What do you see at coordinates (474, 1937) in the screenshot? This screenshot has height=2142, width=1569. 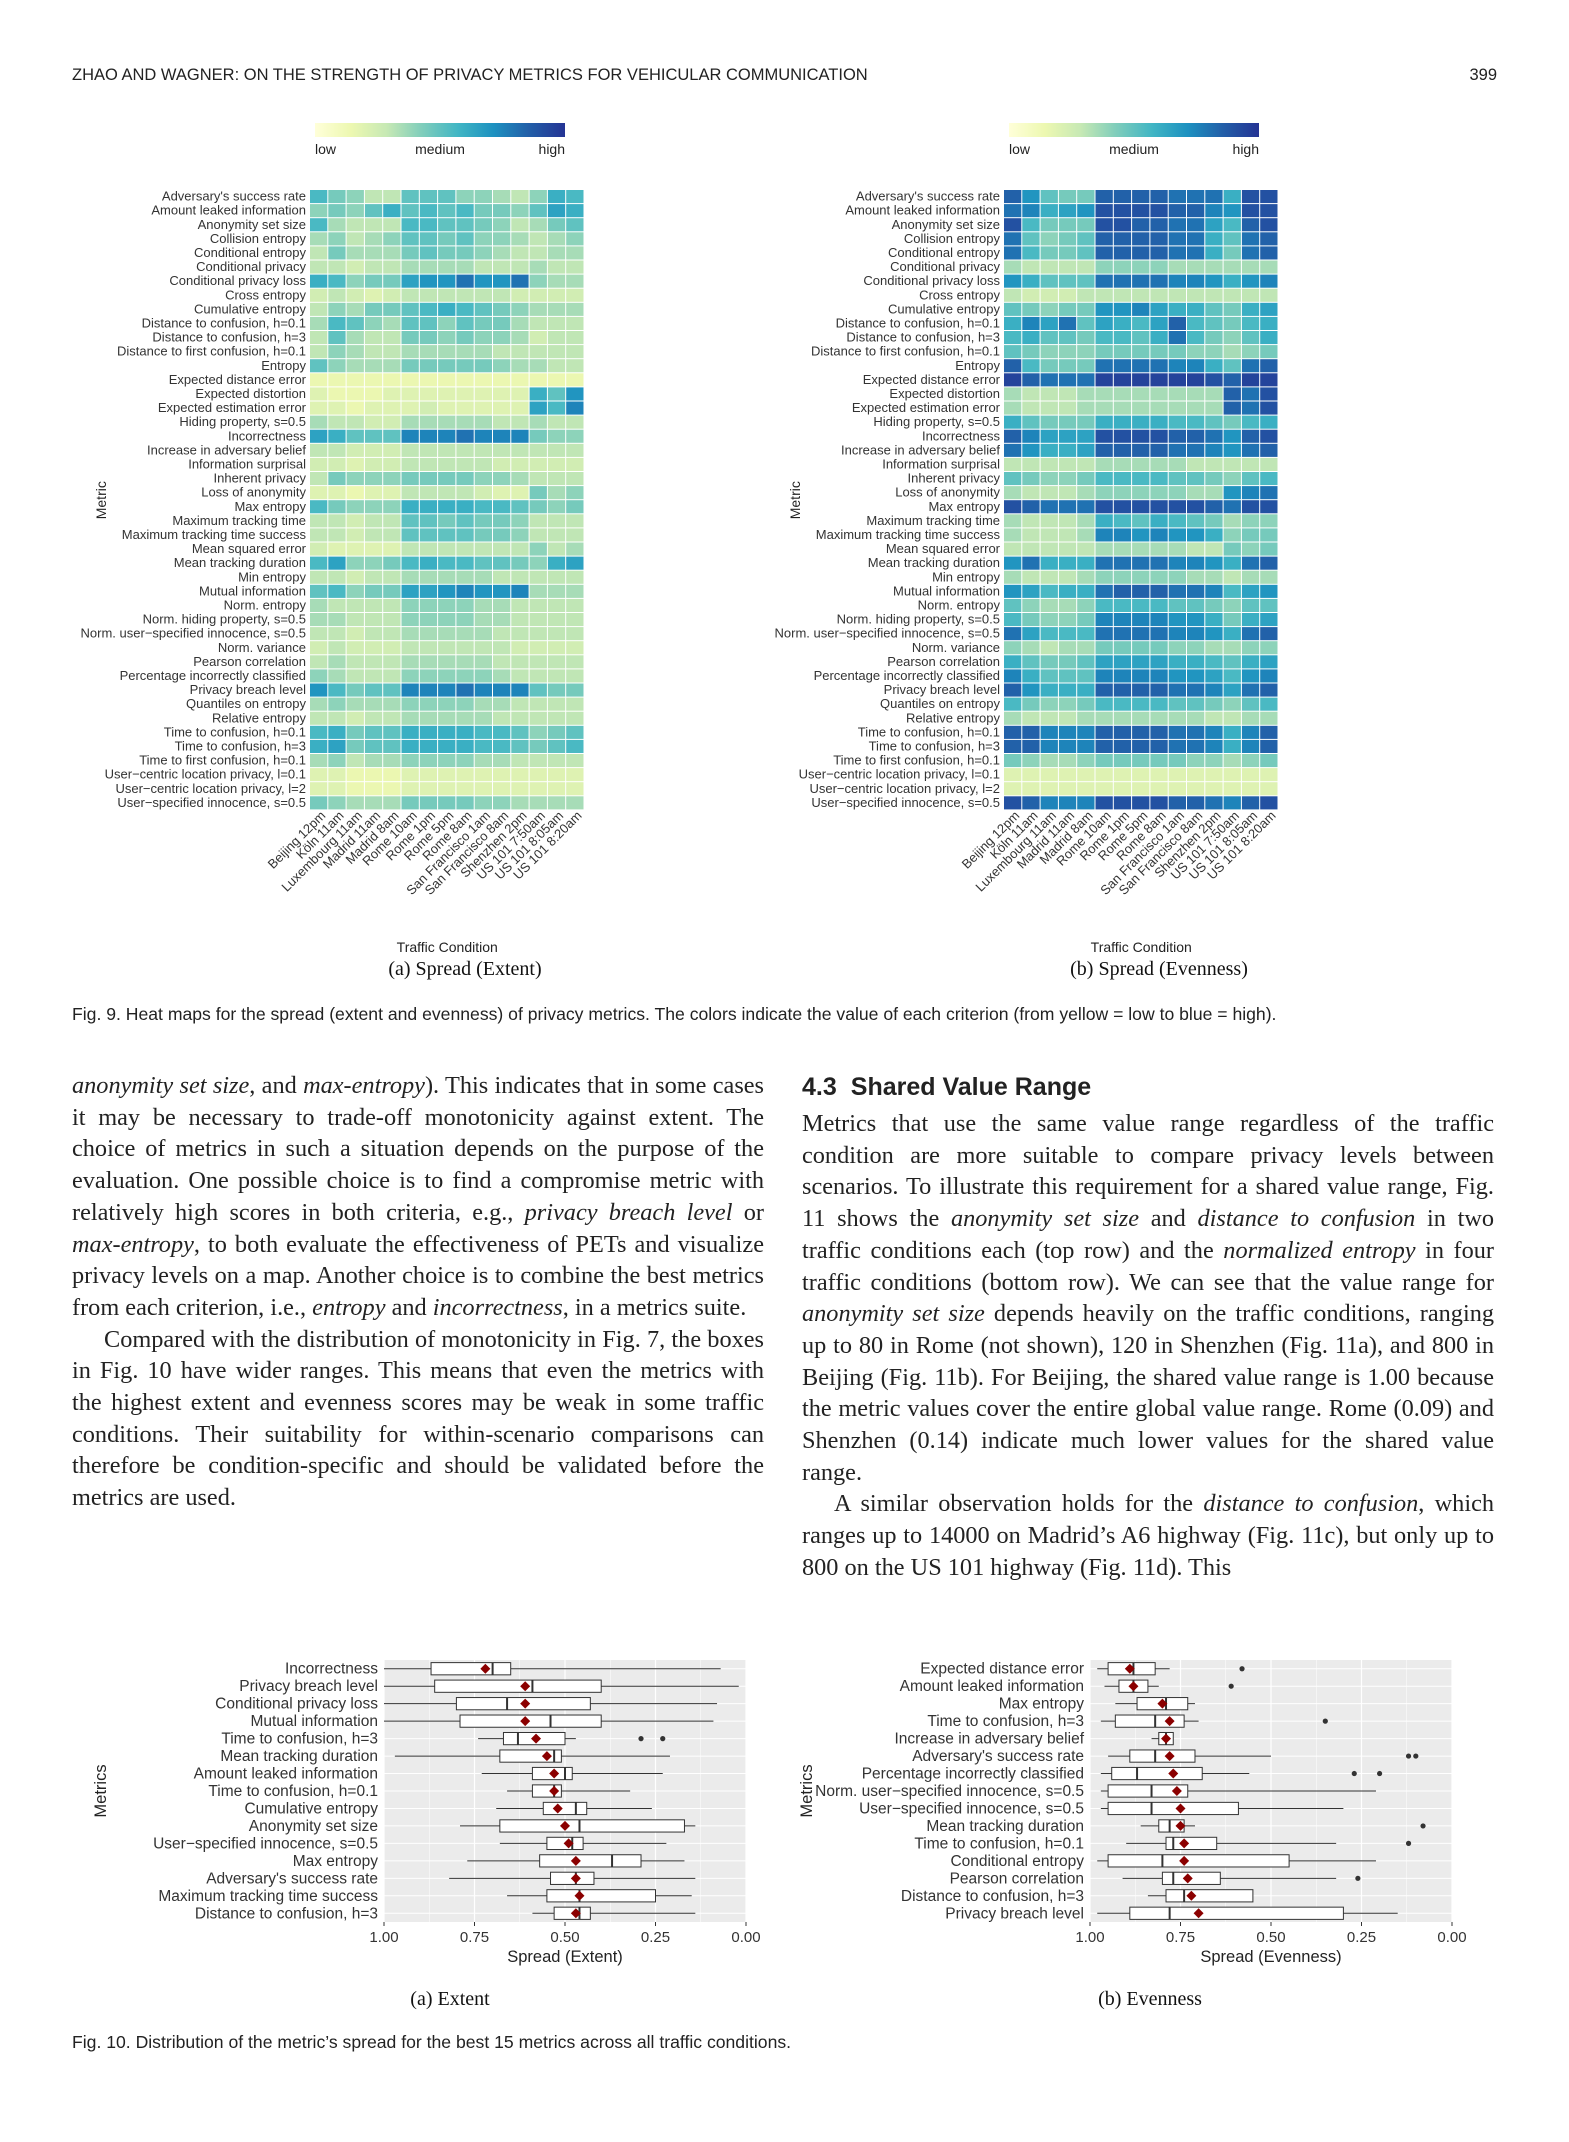 I see `tick-label: 0.75` at bounding box center [474, 1937].